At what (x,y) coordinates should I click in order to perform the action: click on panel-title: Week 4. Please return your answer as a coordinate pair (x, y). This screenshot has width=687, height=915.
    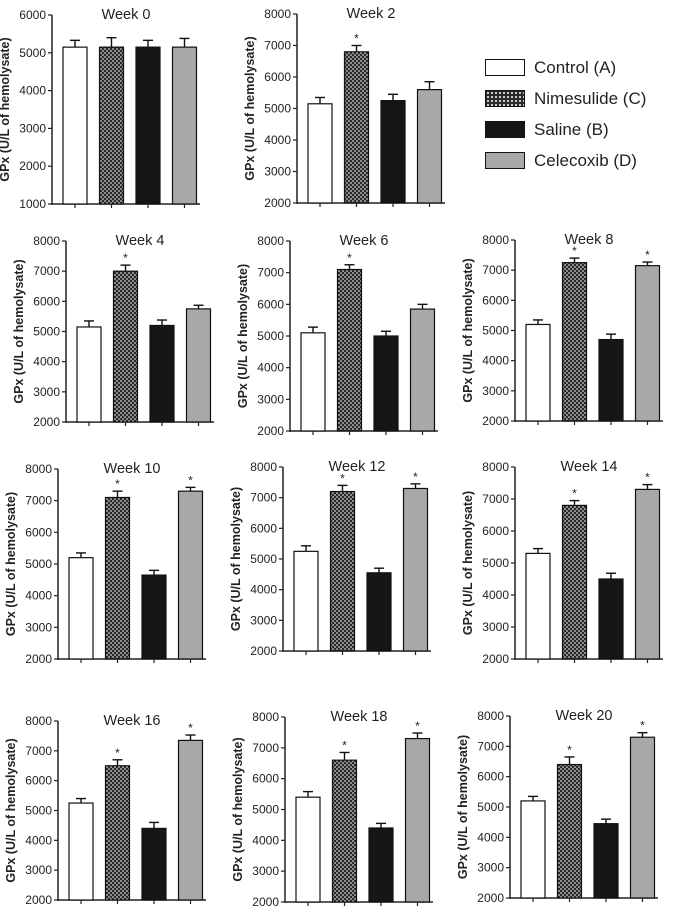
    Looking at the image, I should click on (140, 241).